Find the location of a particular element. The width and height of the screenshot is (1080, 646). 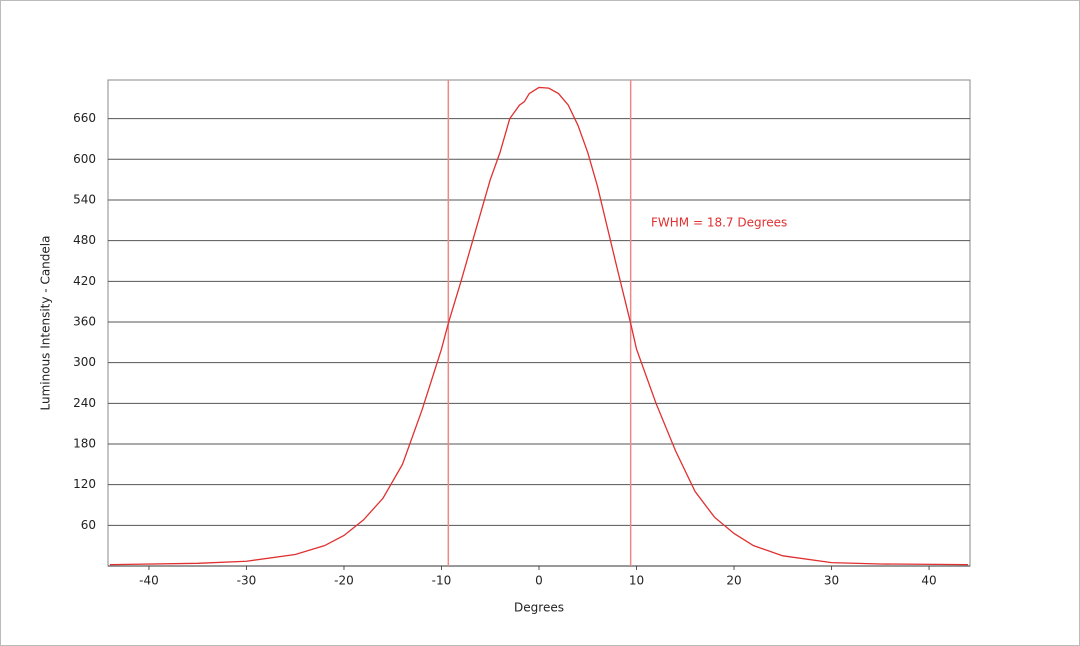

x-tick-label: 40 is located at coordinates (928, 581).